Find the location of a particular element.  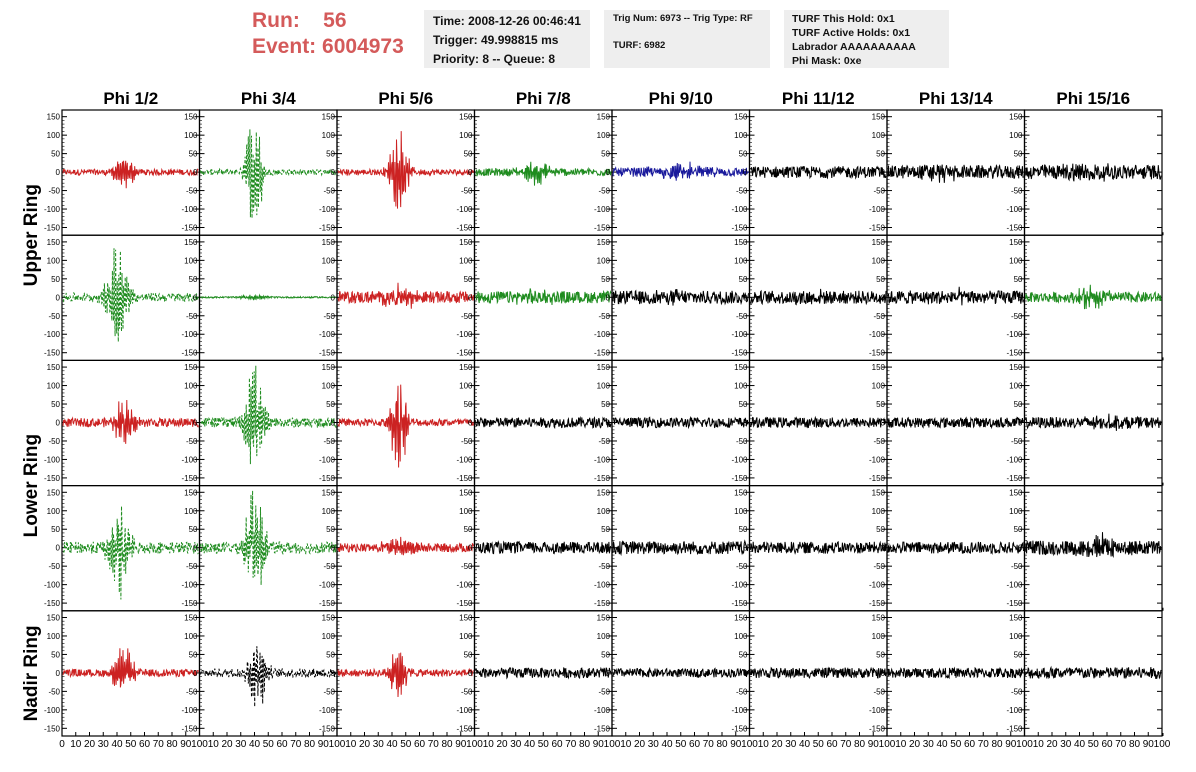

run-row: Run: 56 is located at coordinates (328, 21).